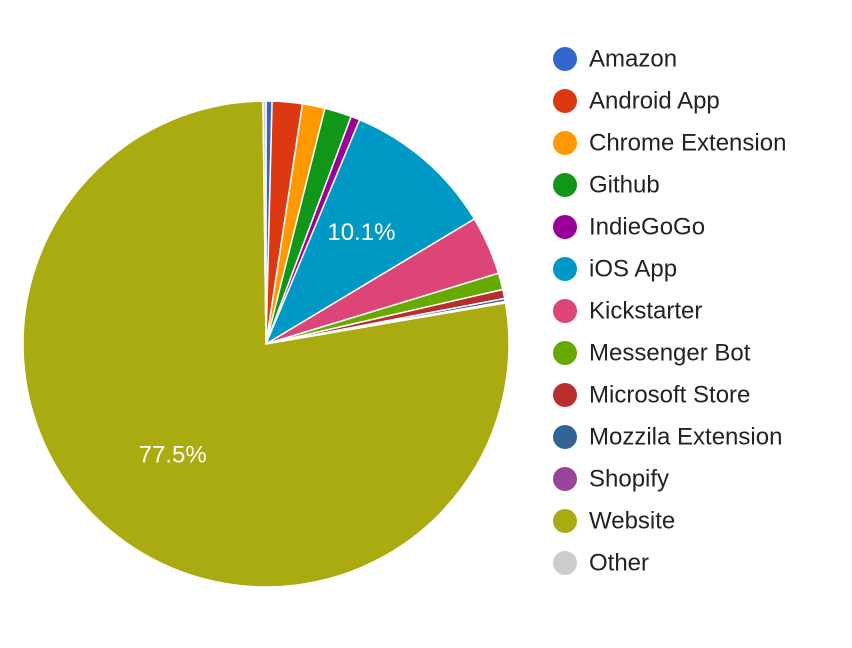 The image size is (852, 648). I want to click on legend-label-android-app: Android App, so click(654, 101).